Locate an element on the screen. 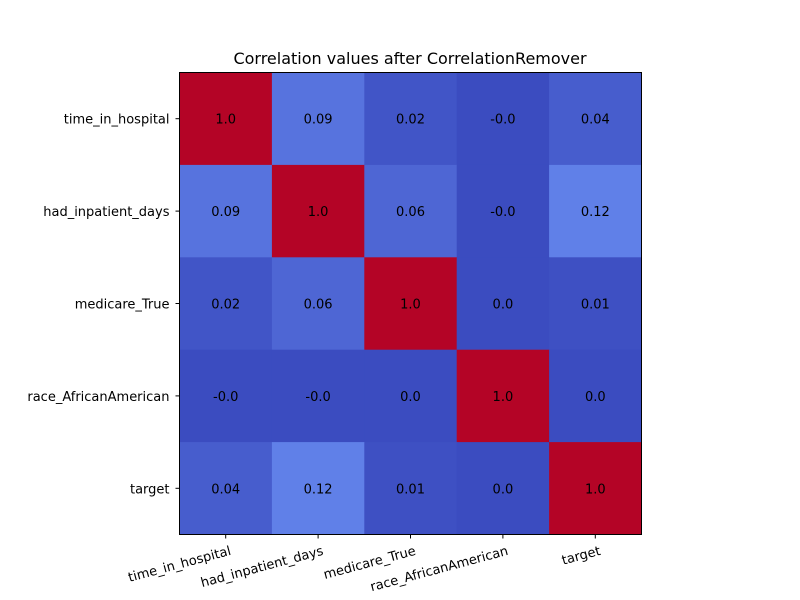 This screenshot has height=600, width=800. y-tick-label: time_in_hospital is located at coordinates (117, 120).